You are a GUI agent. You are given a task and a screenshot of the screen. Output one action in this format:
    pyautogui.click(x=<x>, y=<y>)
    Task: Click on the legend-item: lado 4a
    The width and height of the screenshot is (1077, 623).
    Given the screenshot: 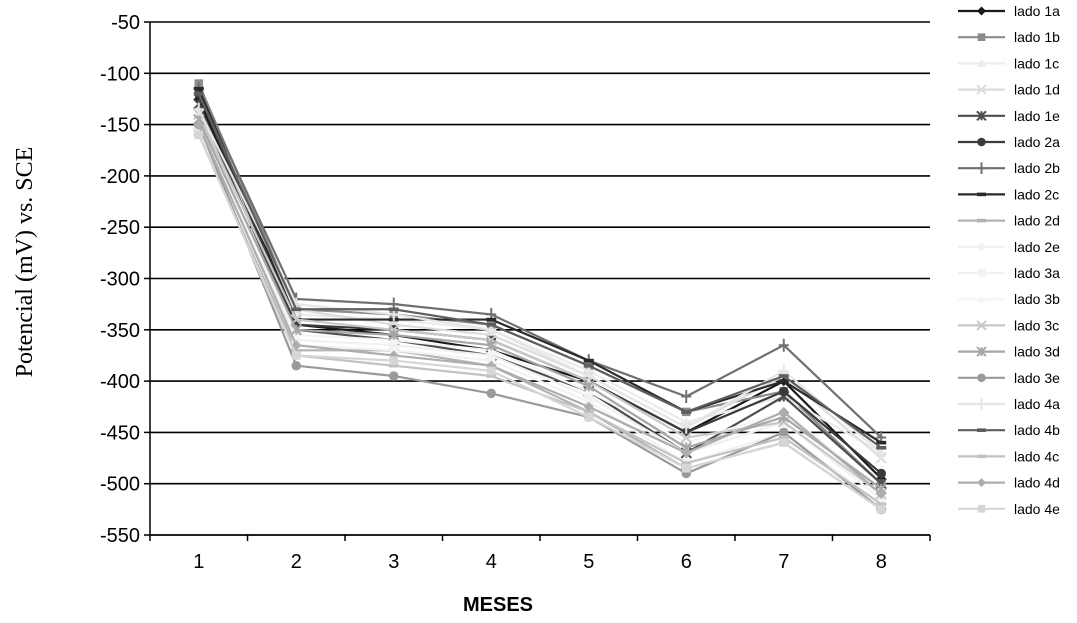 What is the action you would take?
    pyautogui.click(x=1009, y=404)
    